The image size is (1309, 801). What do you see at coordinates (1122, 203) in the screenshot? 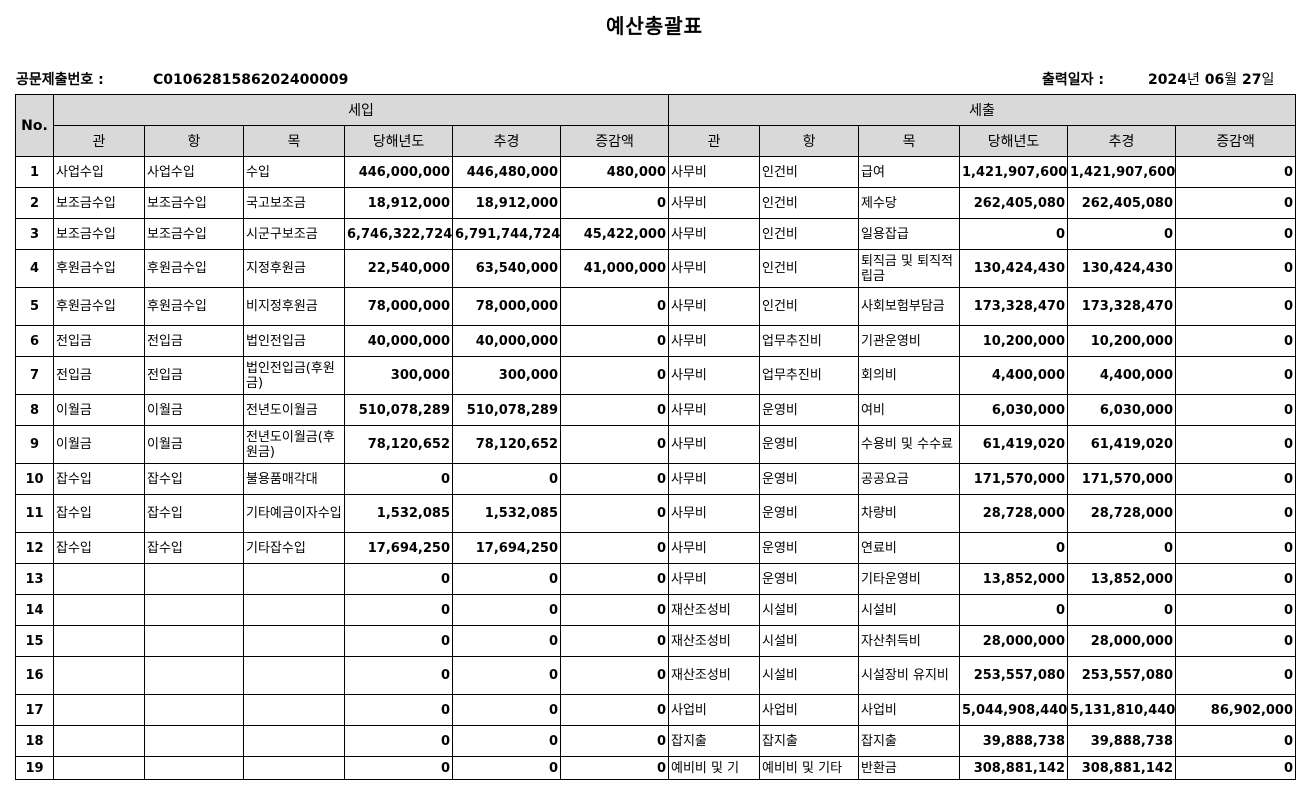
I see `expense-supplementary-cell: 262,405,080` at bounding box center [1122, 203].